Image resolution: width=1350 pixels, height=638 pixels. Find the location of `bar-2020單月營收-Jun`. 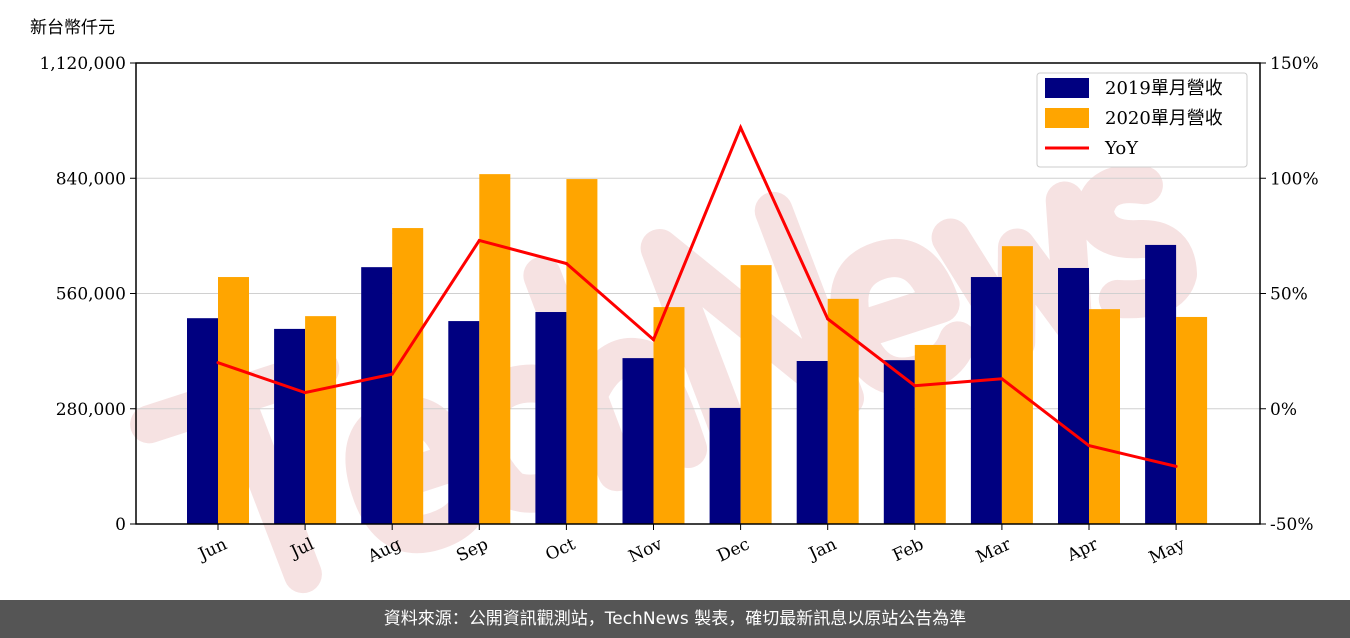

bar-2020單月營收-Jun is located at coordinates (233, 400).